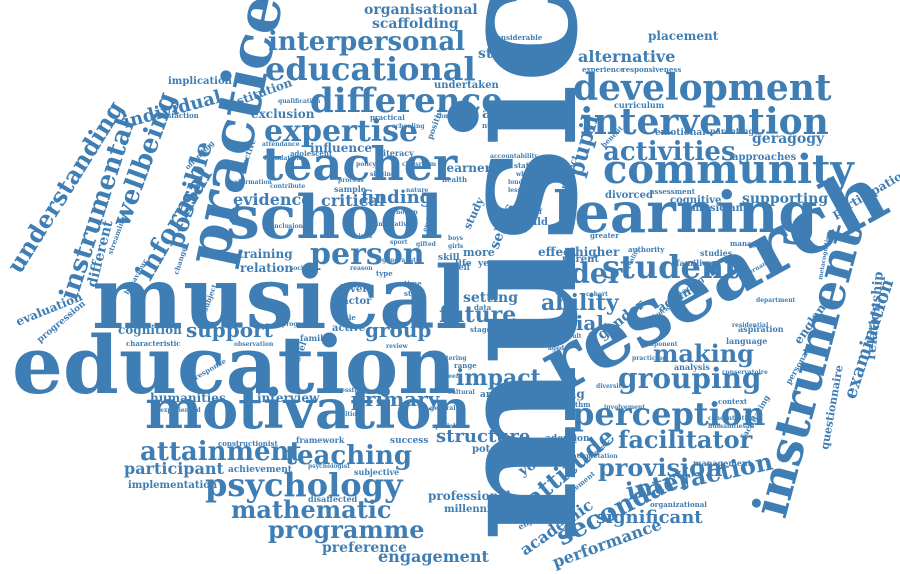 The image size is (900, 574). I want to click on word-london: london, so click(520, 182).